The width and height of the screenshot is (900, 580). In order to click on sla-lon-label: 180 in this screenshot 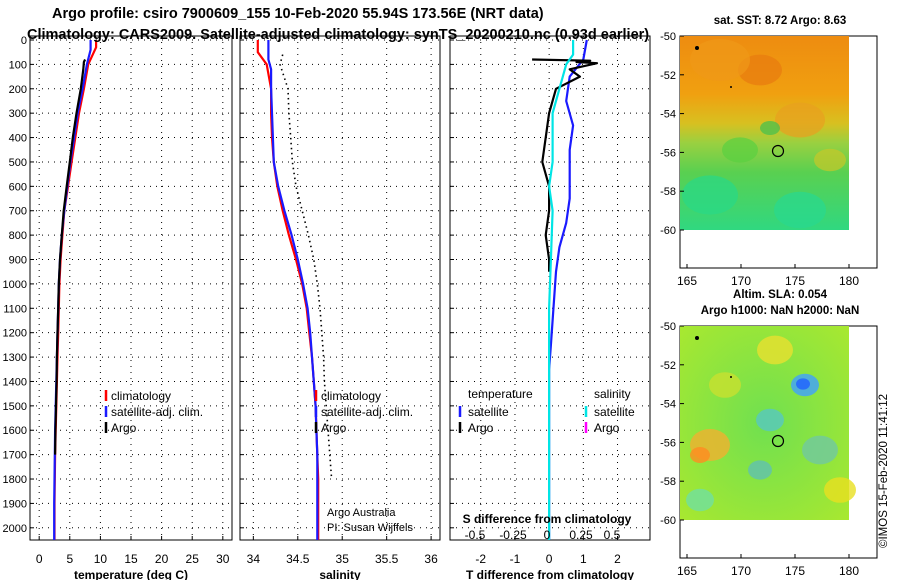, I will do `click(849, 571)`.